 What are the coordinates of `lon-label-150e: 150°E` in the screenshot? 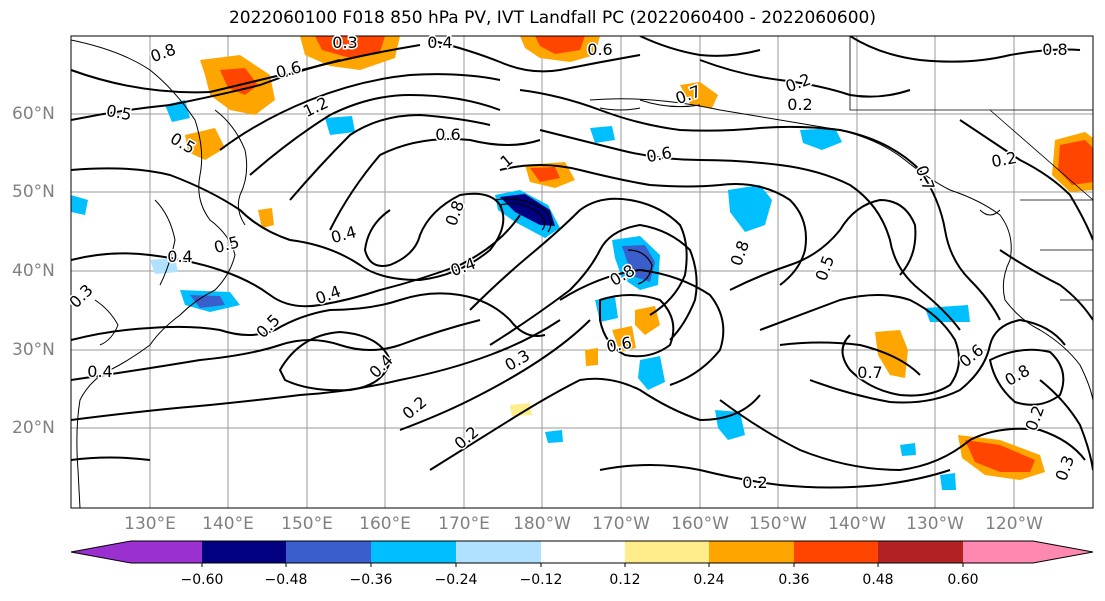 It's located at (307, 524).